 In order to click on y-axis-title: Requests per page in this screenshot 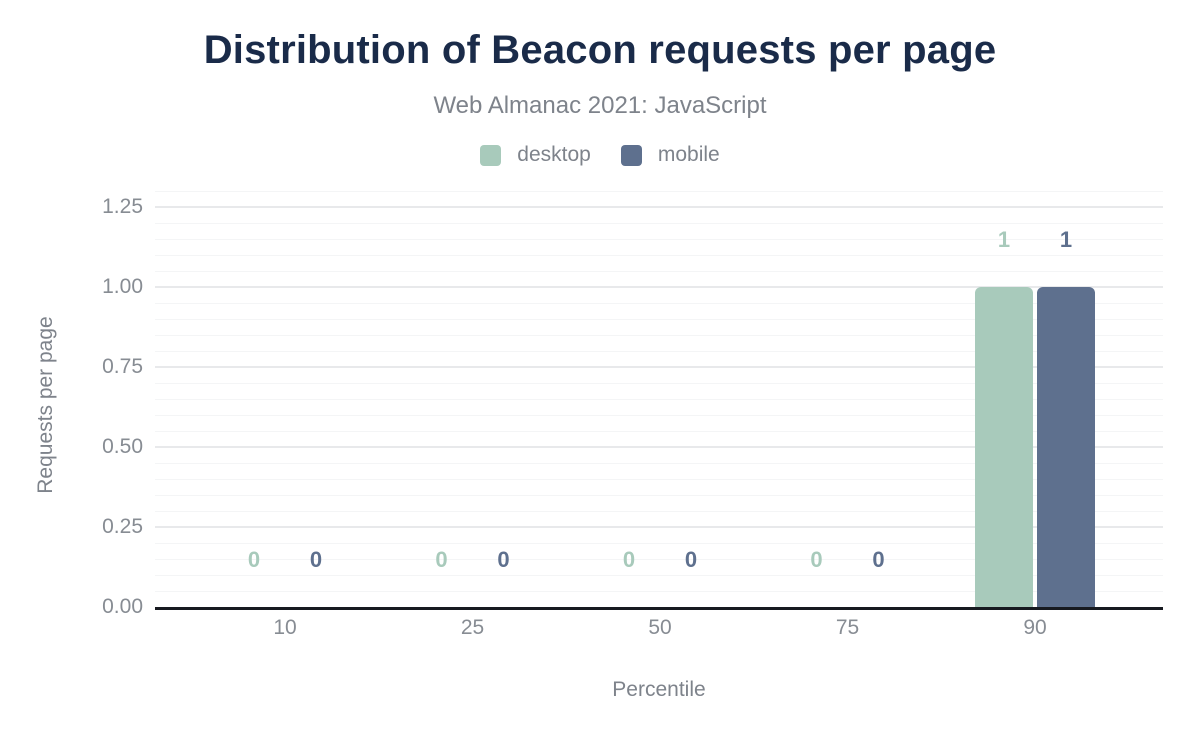, I will do `click(45, 405)`.